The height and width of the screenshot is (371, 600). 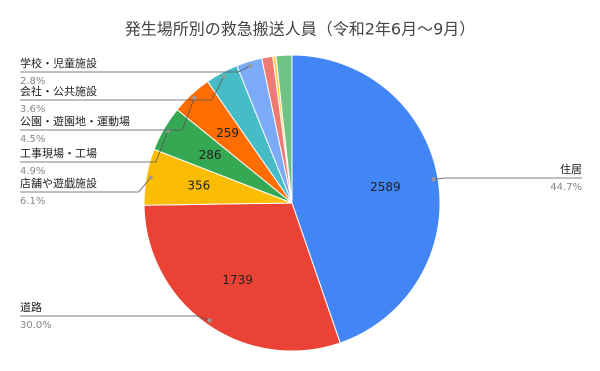 I want to click on percent-label: 4.5%, so click(x=32, y=139).